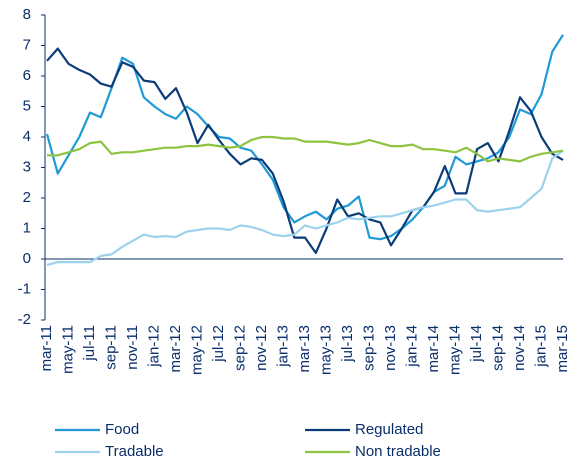 The image size is (580, 466). I want to click on x-tick-label: sep-11, so click(110, 347).